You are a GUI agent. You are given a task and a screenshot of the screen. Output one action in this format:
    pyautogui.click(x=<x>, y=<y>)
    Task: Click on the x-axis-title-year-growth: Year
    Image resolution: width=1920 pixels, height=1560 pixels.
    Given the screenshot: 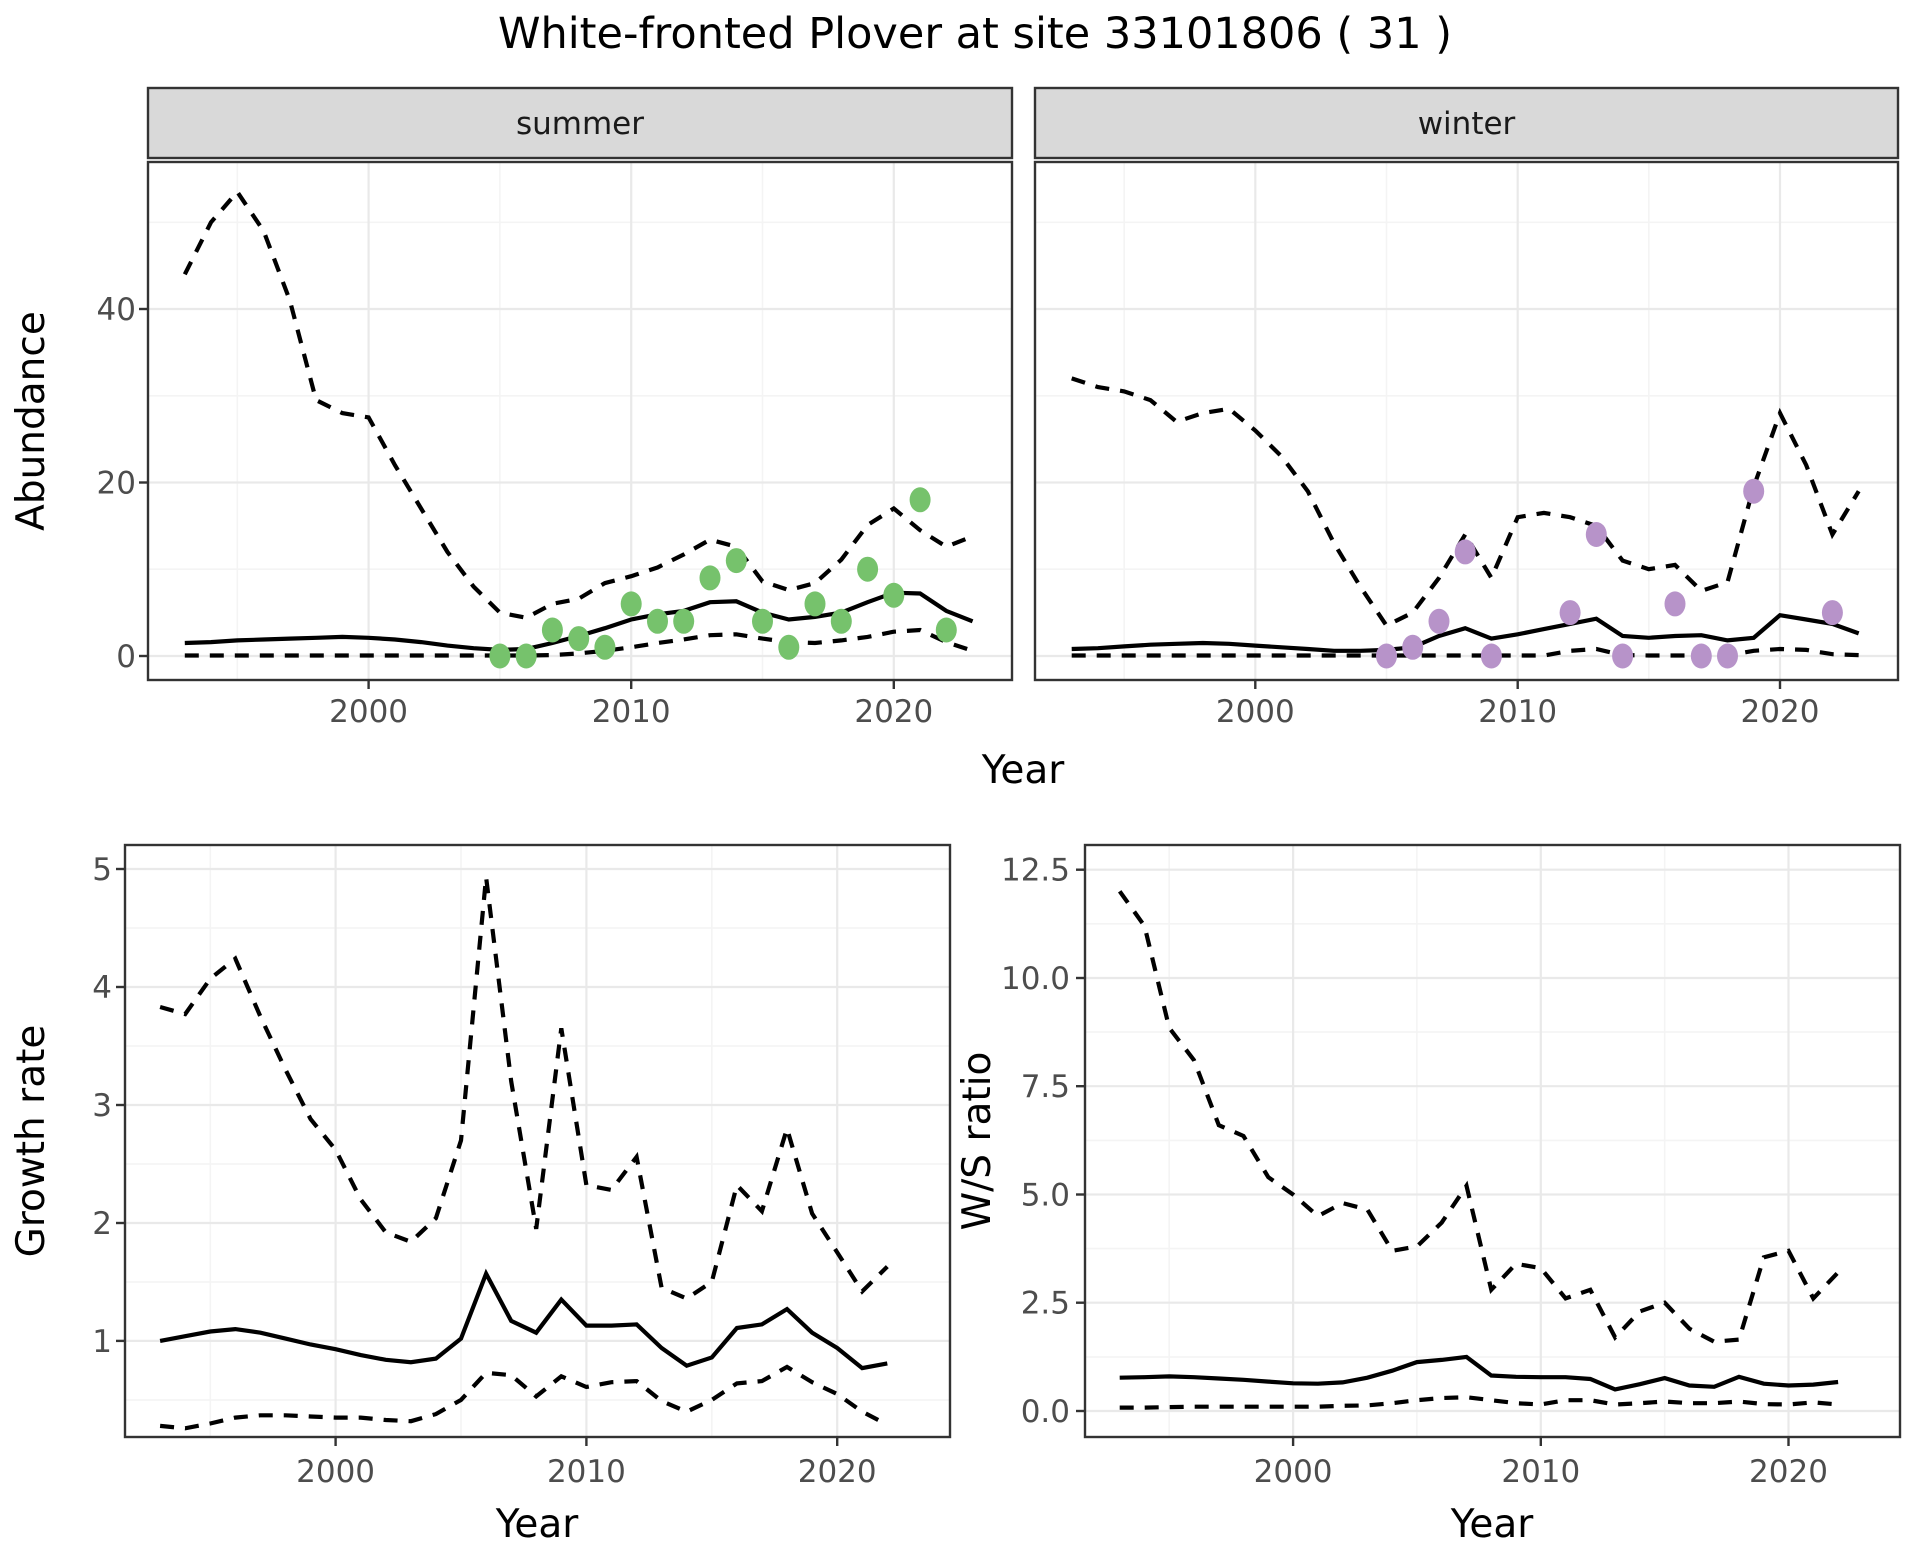 What is the action you would take?
    pyautogui.click(x=537, y=1524)
    